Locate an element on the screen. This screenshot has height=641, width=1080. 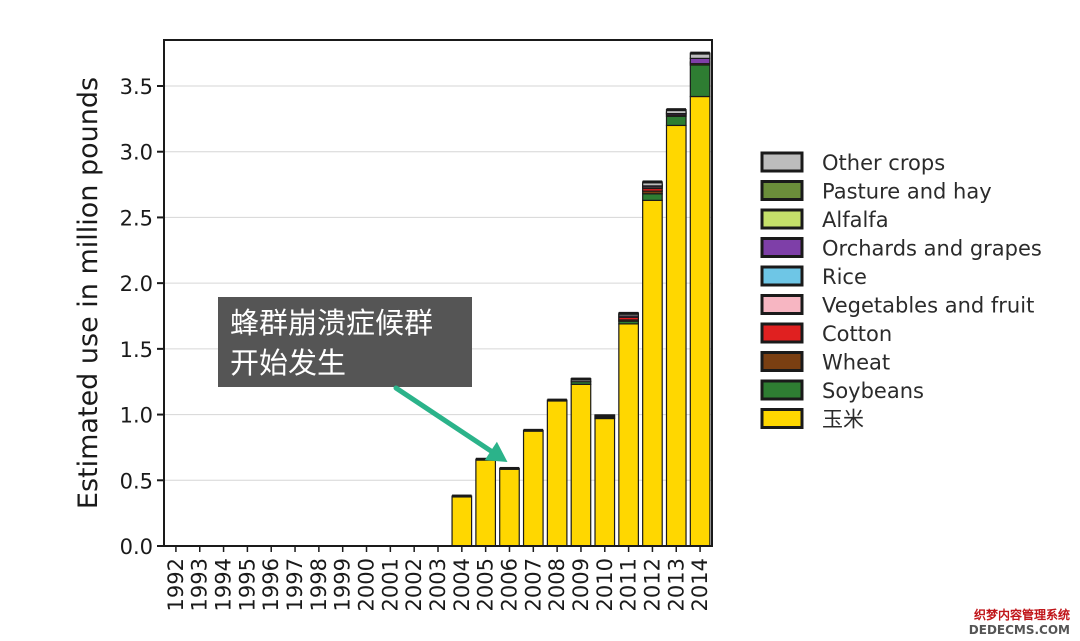
x-tick-label: 1996 is located at coordinates (271, 584).